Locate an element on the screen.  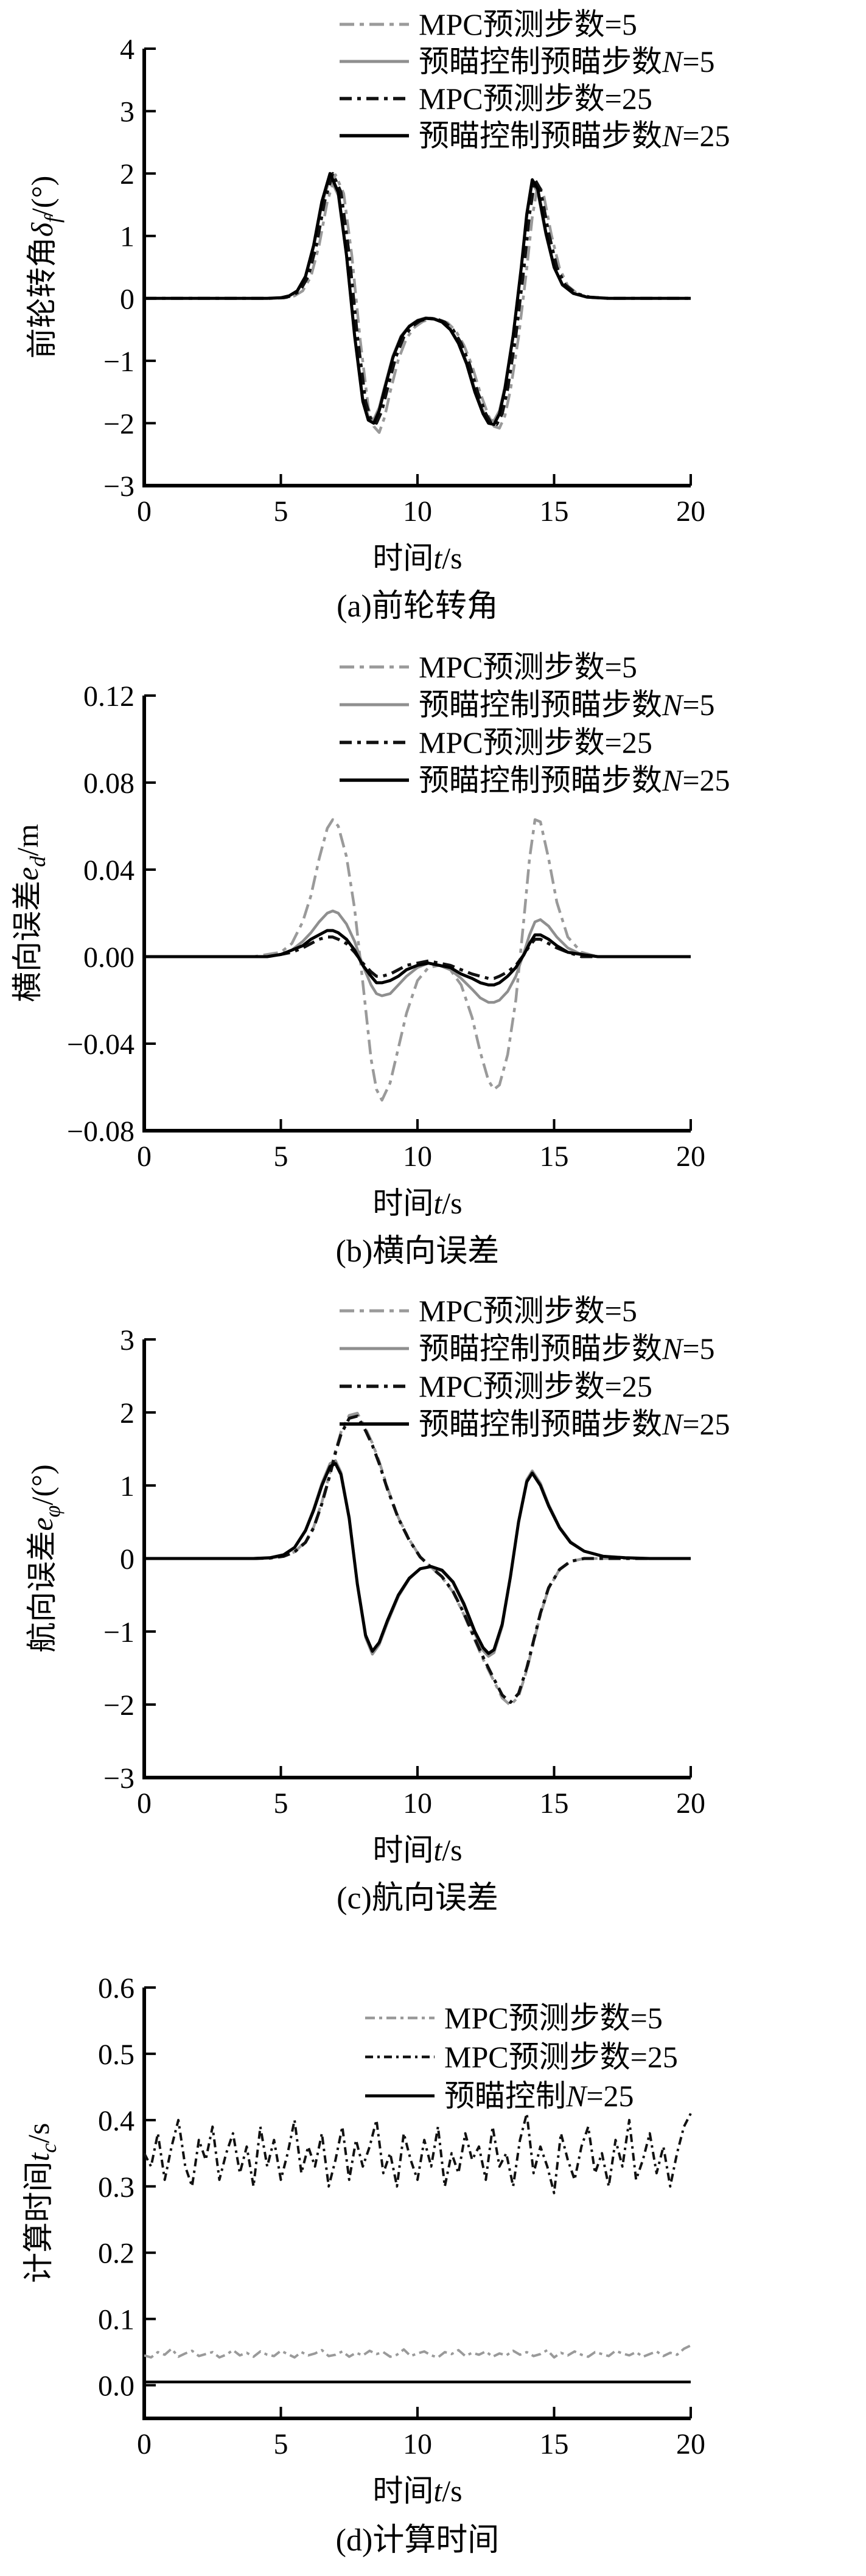
chart-caption: (c)航向误差 is located at coordinates (417, 1898).